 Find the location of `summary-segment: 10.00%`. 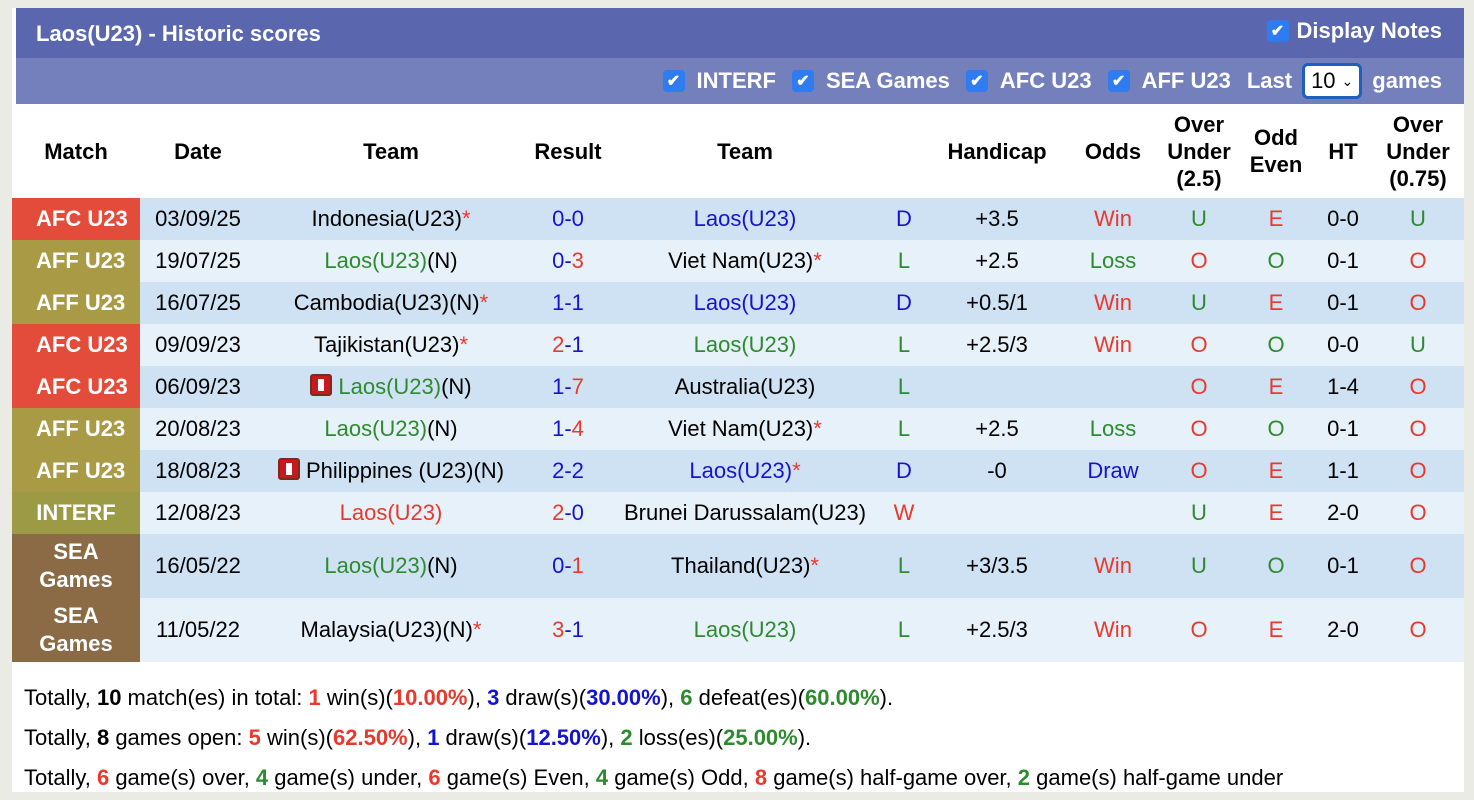

summary-segment: 10.00% is located at coordinates (430, 697).